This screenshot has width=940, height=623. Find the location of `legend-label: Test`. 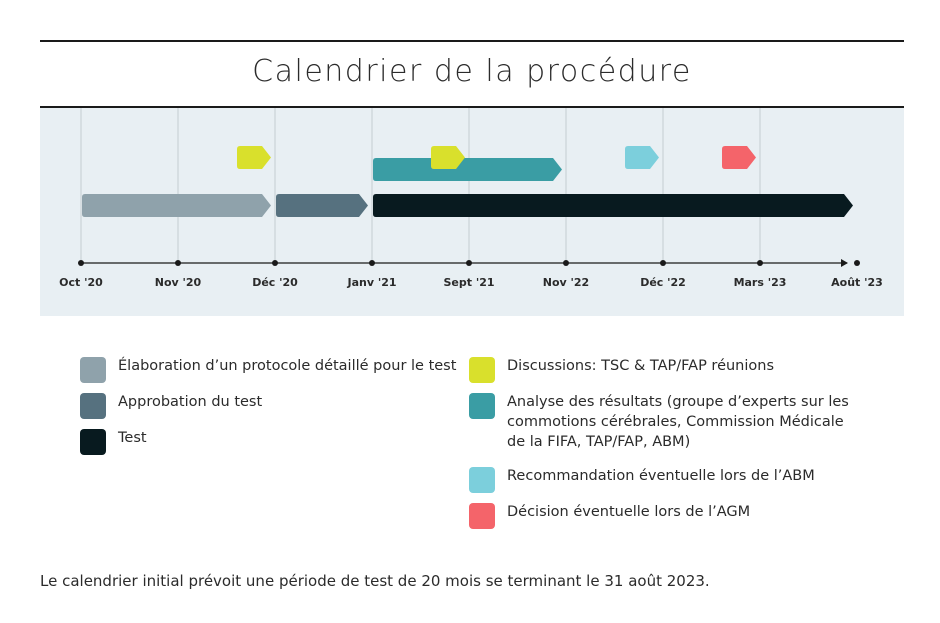

legend-label: Test is located at coordinates (132, 438).